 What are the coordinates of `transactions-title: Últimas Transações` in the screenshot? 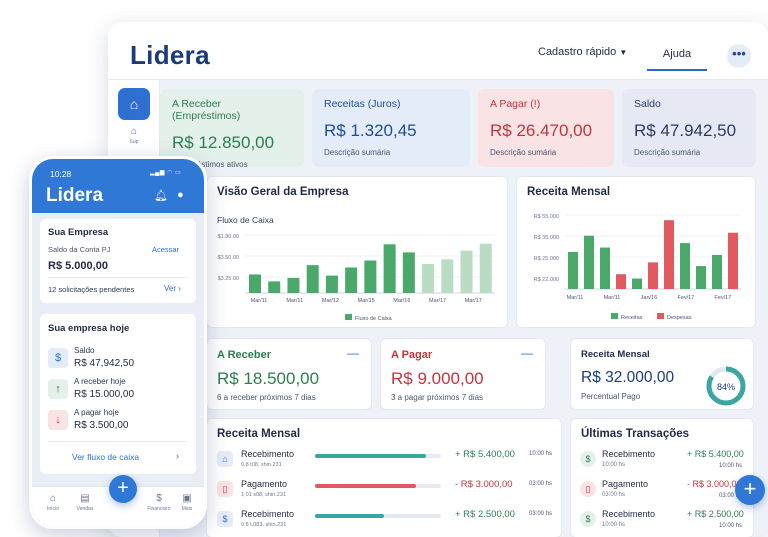 It's located at (635, 434).